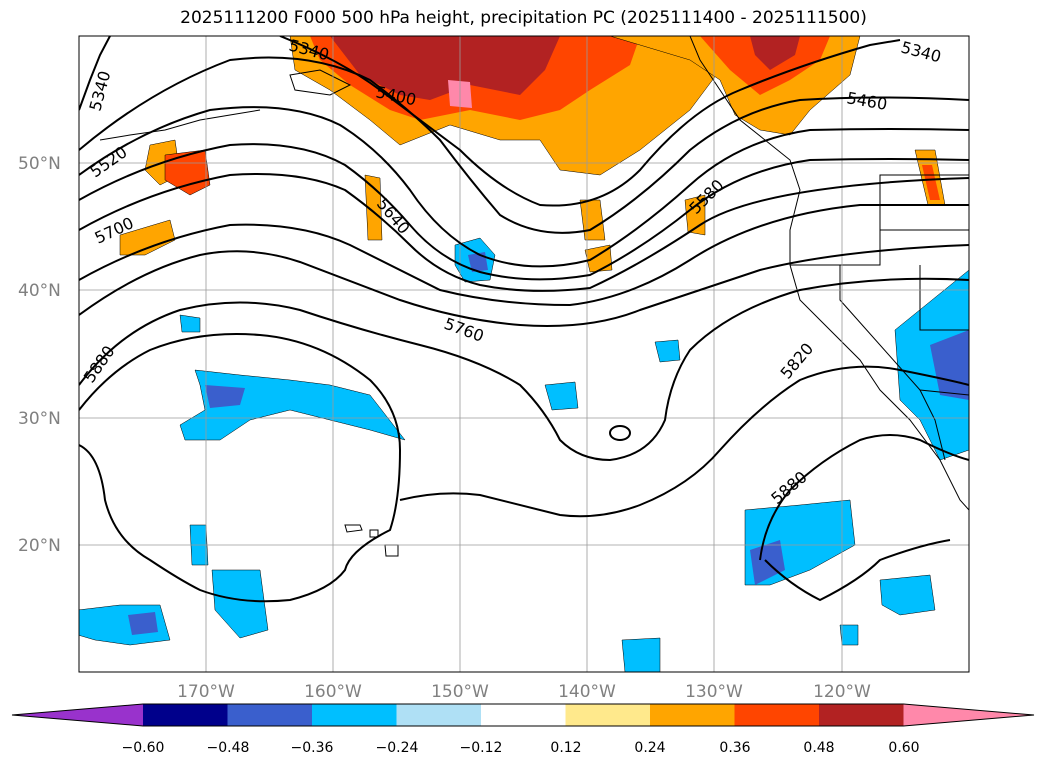 The image size is (1047, 765). What do you see at coordinates (39, 164) in the screenshot?
I see `lat-label: 50°N` at bounding box center [39, 164].